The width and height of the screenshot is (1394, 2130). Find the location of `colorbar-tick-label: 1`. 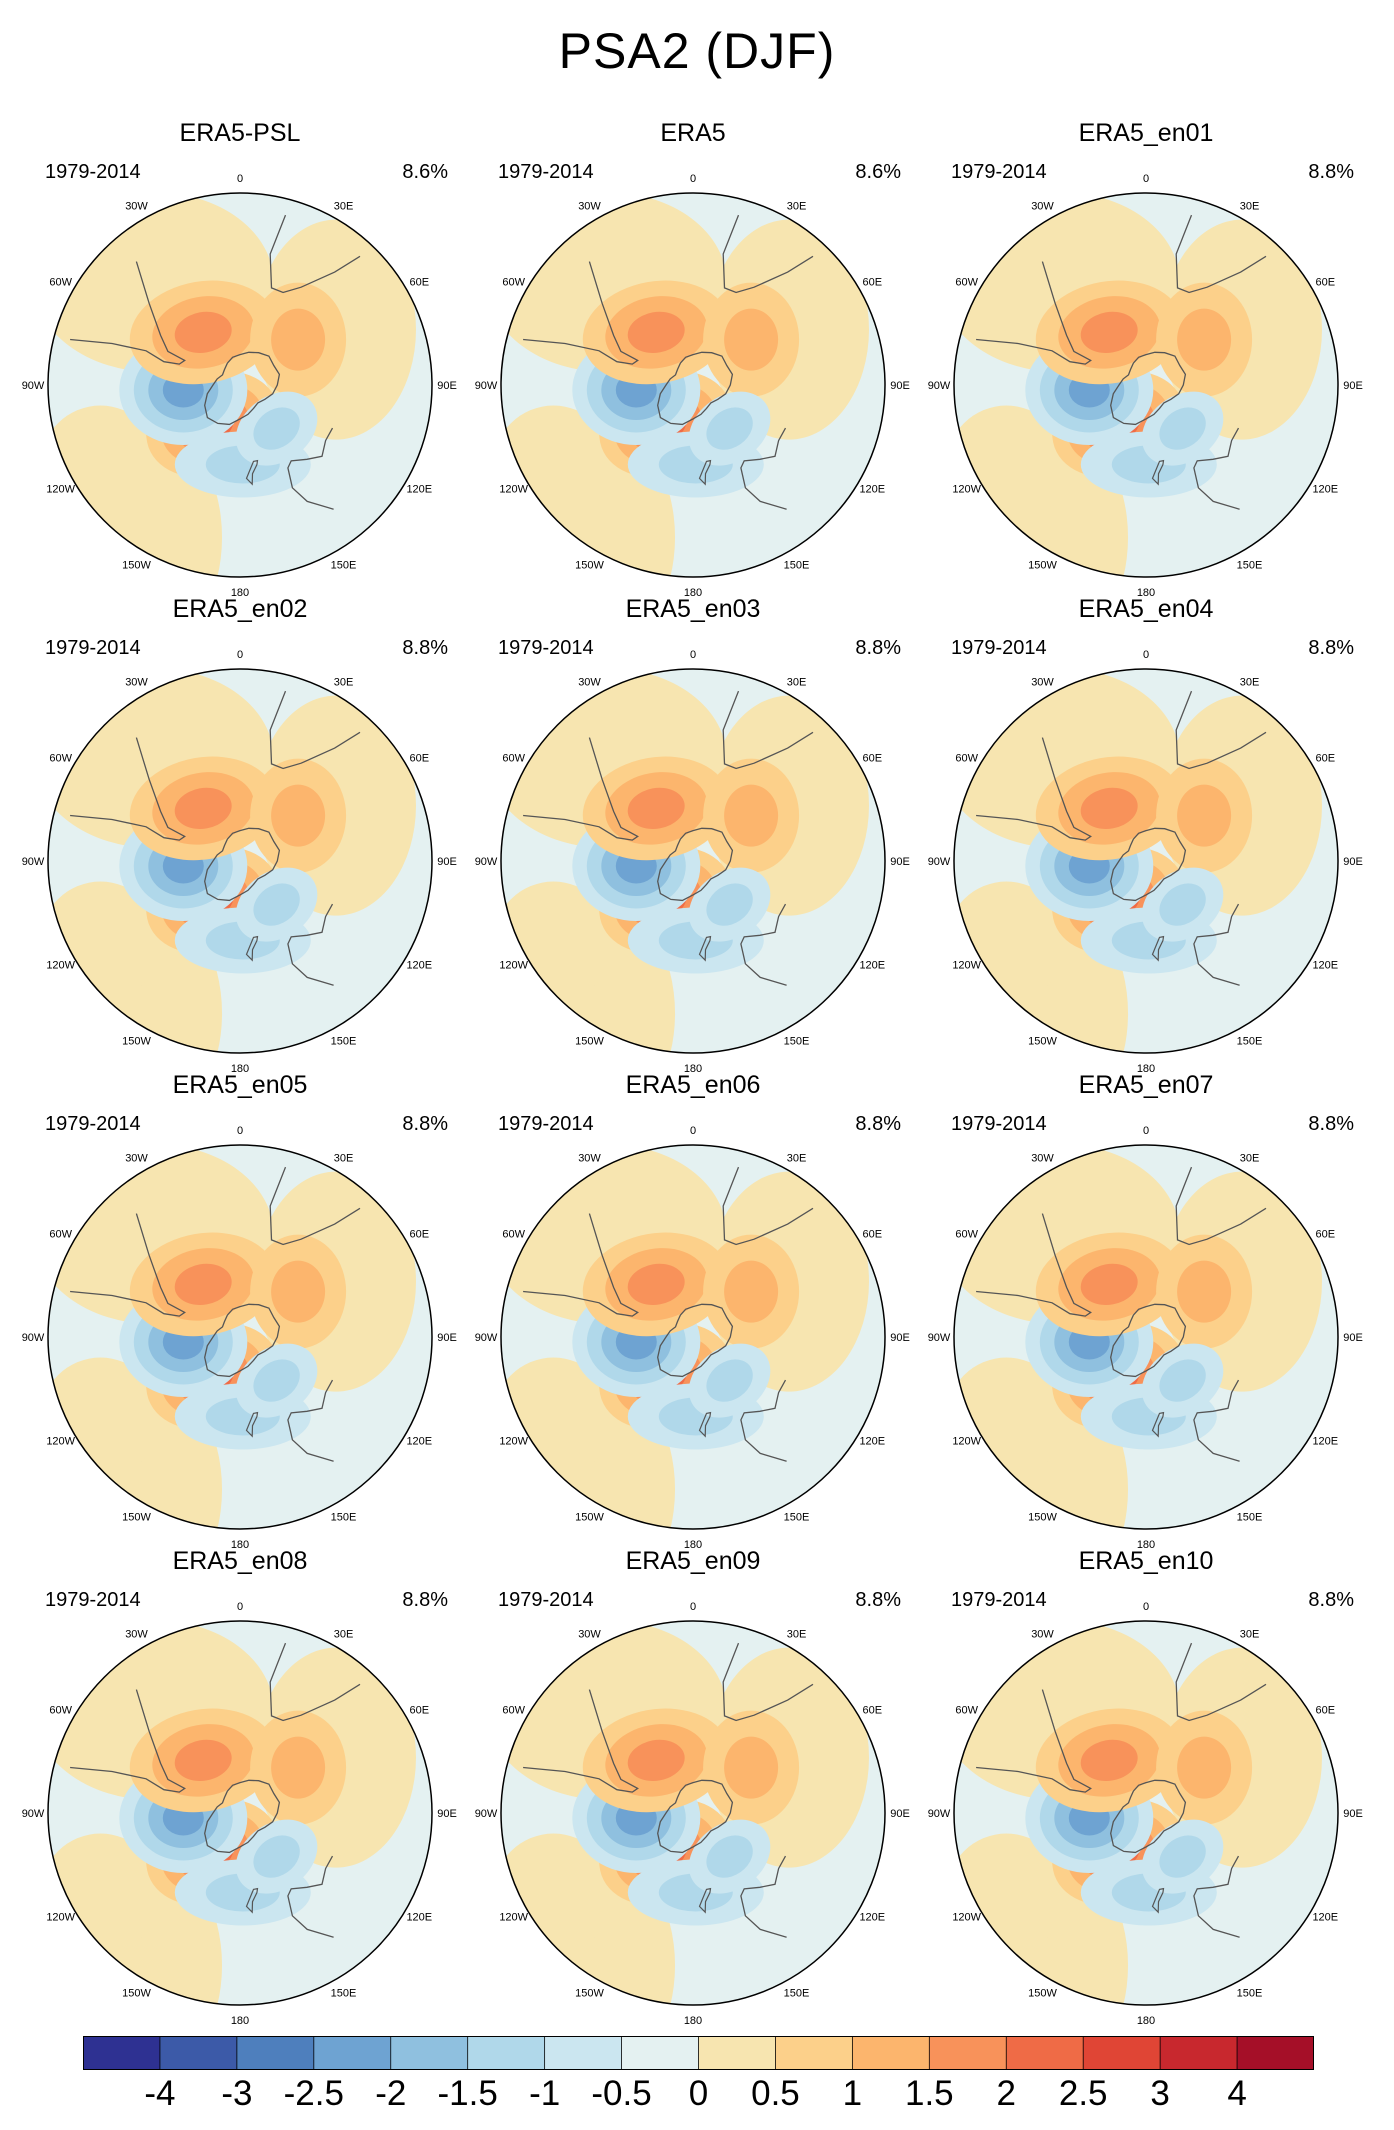

colorbar-tick-label: 1 is located at coordinates (852, 2093).